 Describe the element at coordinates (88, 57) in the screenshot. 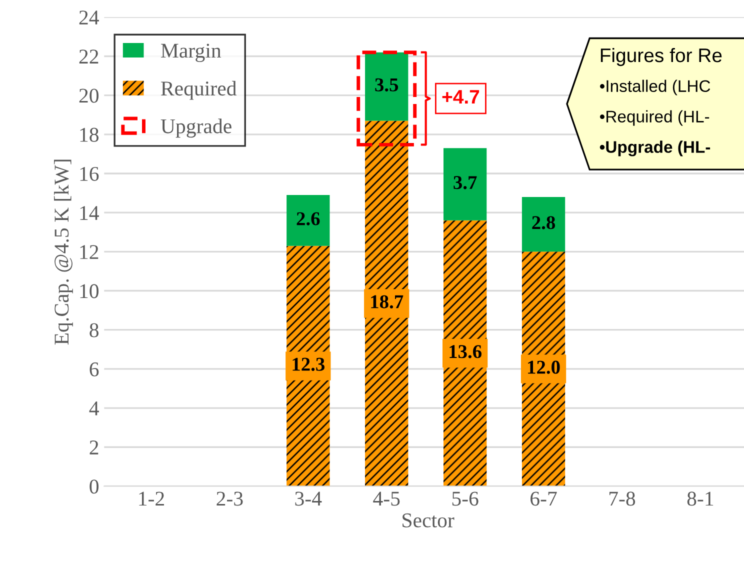

I see `y-tick-label: 22` at that location.